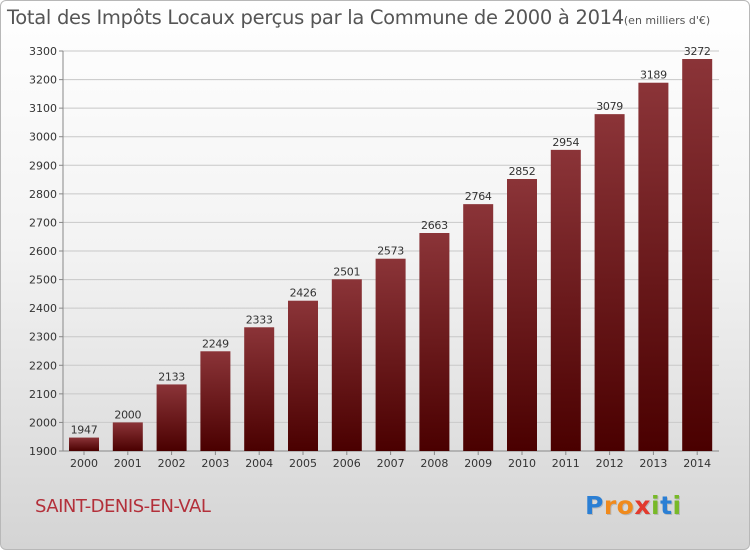 This screenshot has height=550, width=750. What do you see at coordinates (43, 51) in the screenshot?
I see `y-tick-label: 3300` at bounding box center [43, 51].